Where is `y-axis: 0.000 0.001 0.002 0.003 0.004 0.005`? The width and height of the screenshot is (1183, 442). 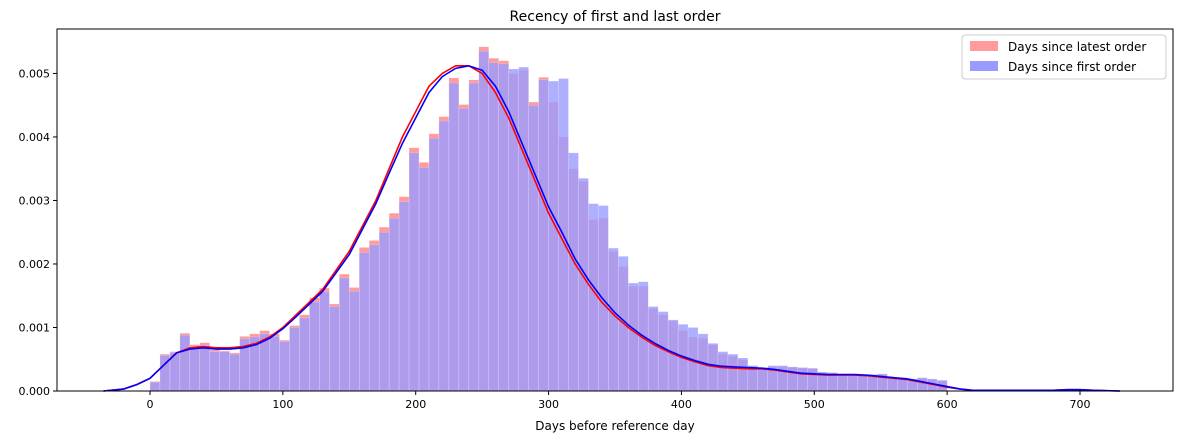 y-axis: 0.000 0.001 0.002 0.003 0.004 0.005 is located at coordinates (38, 232).